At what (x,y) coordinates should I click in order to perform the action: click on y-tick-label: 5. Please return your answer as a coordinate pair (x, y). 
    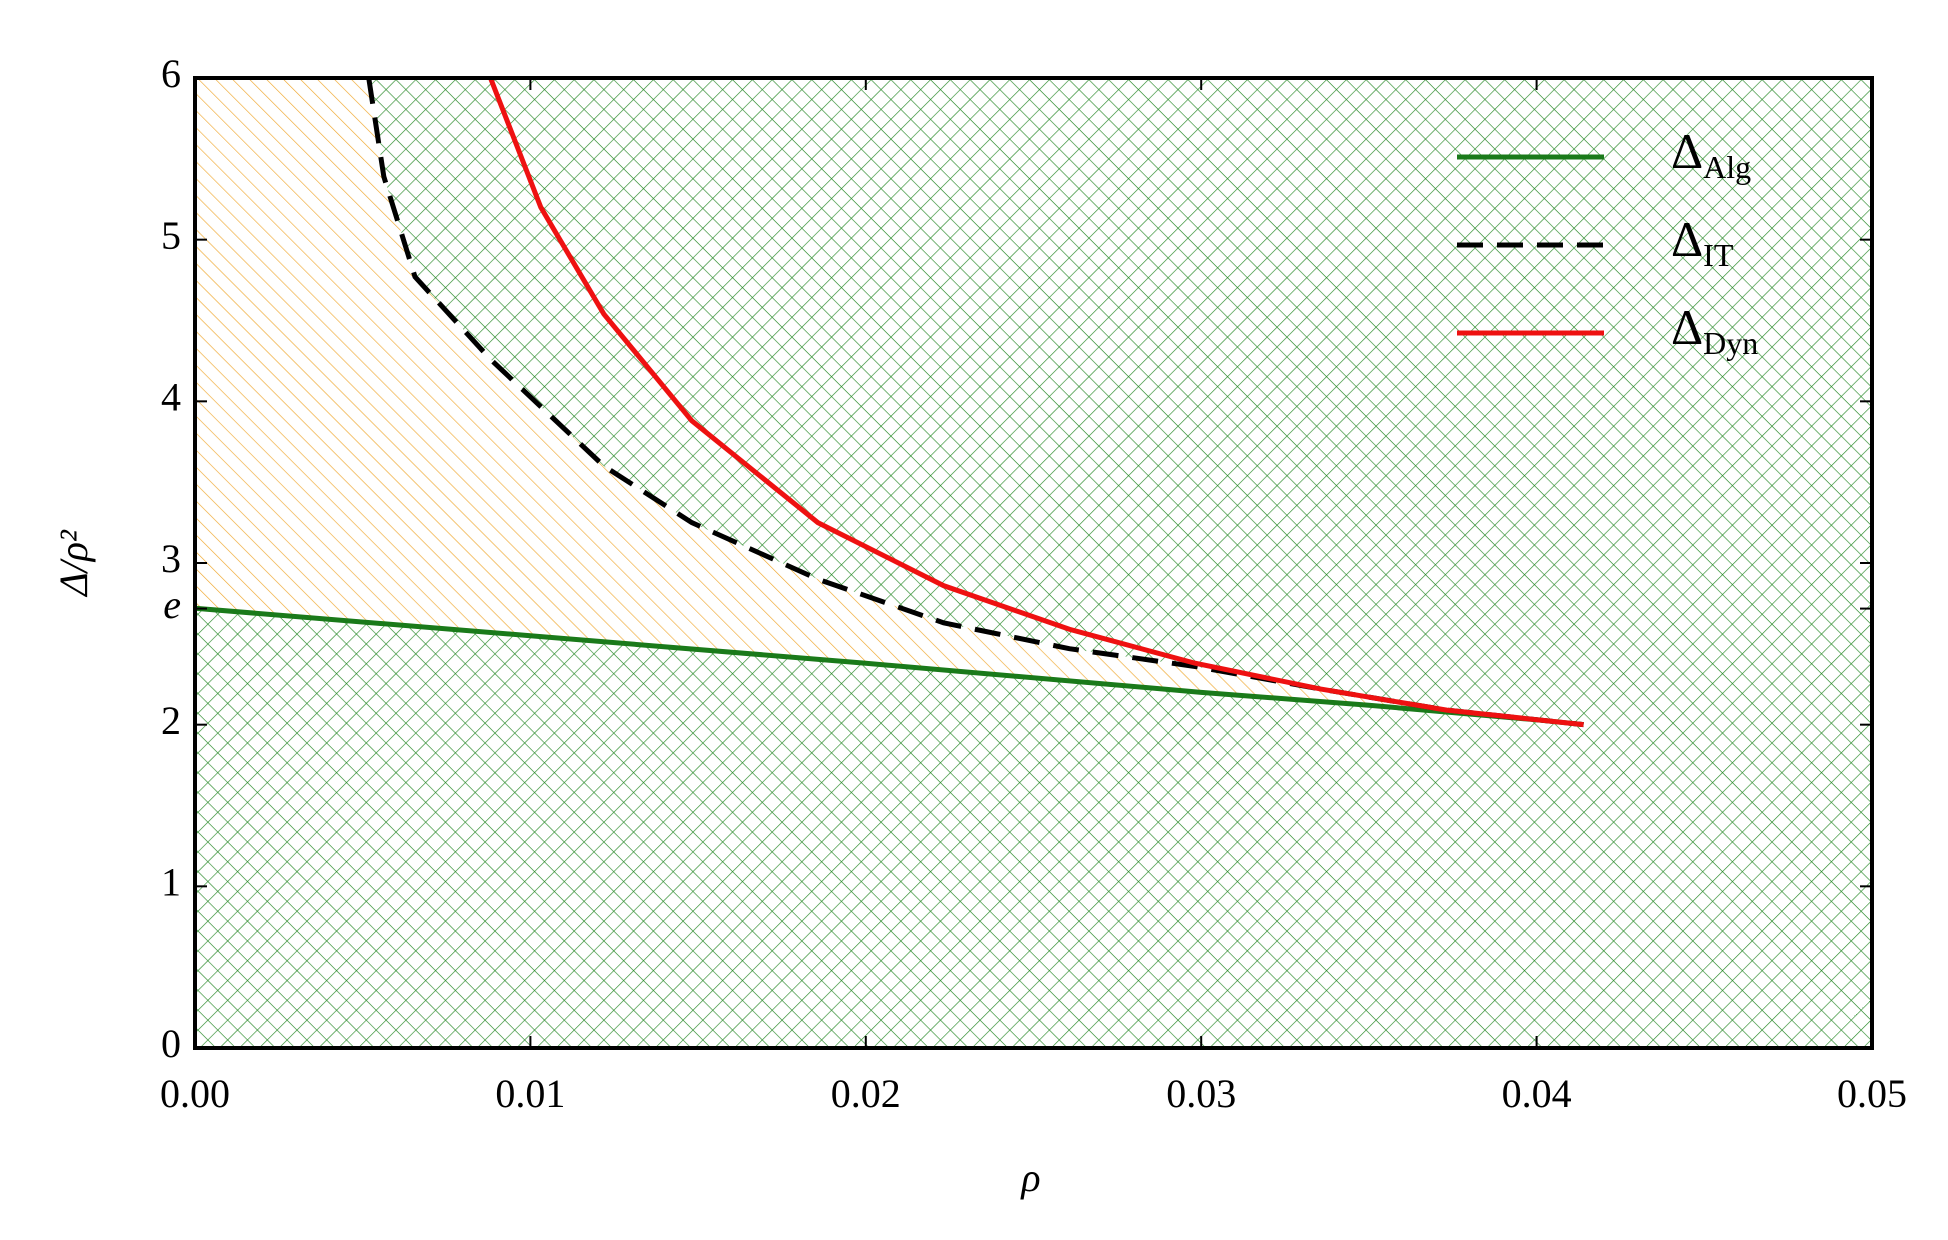
    Looking at the image, I should click on (171, 235).